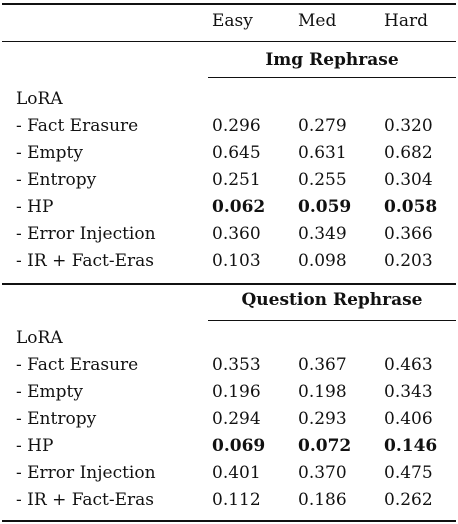 The image size is (458, 524). Describe the element at coordinates (408, 365) in the screenshot. I see `cell-hard: 0.463` at that location.